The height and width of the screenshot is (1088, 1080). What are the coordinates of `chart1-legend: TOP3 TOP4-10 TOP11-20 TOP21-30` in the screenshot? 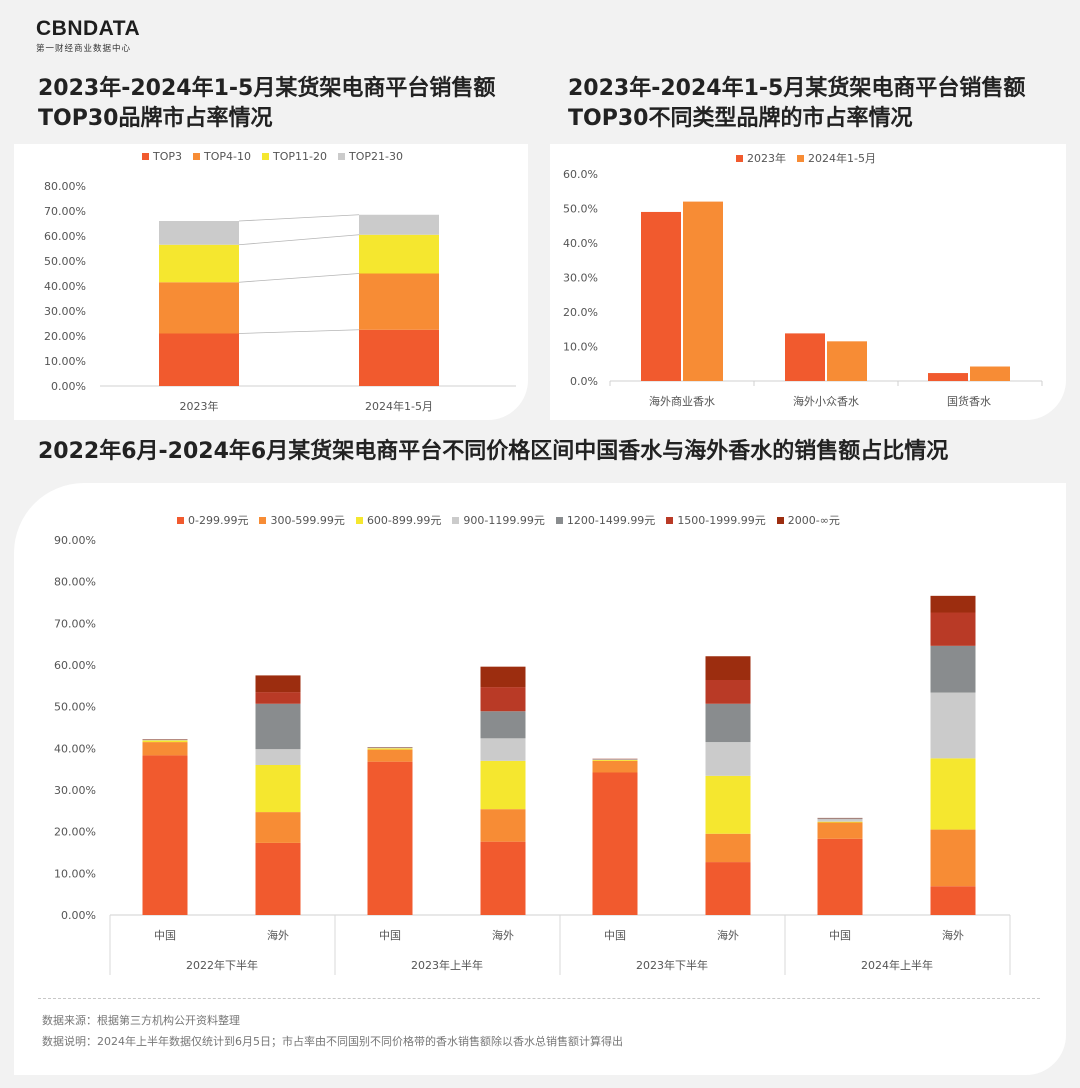 It's located at (278, 156).